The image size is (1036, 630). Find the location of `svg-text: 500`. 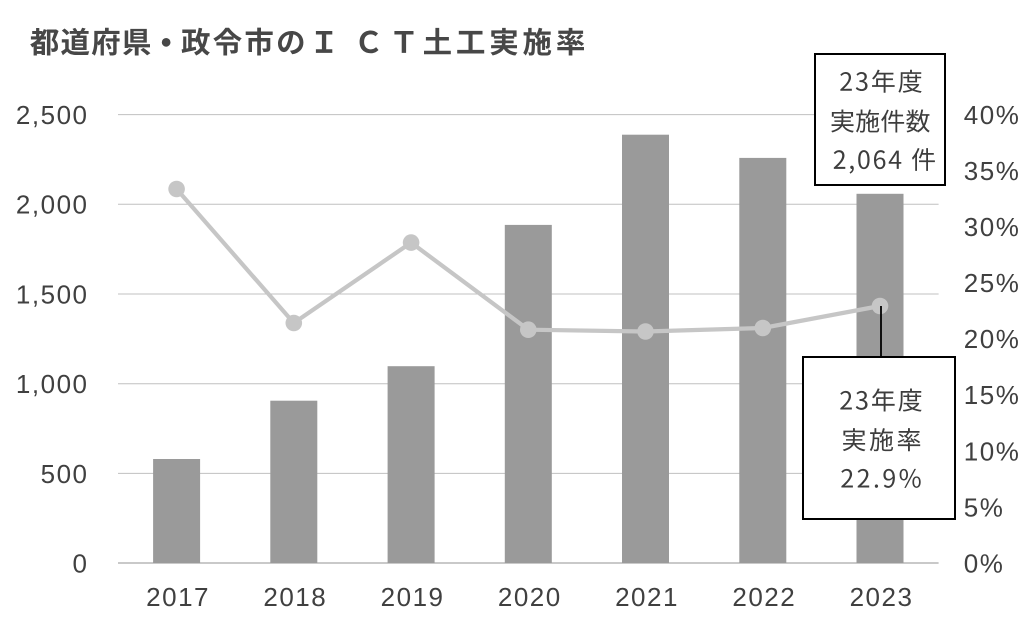

svg-text: 500 is located at coordinates (65, 474).